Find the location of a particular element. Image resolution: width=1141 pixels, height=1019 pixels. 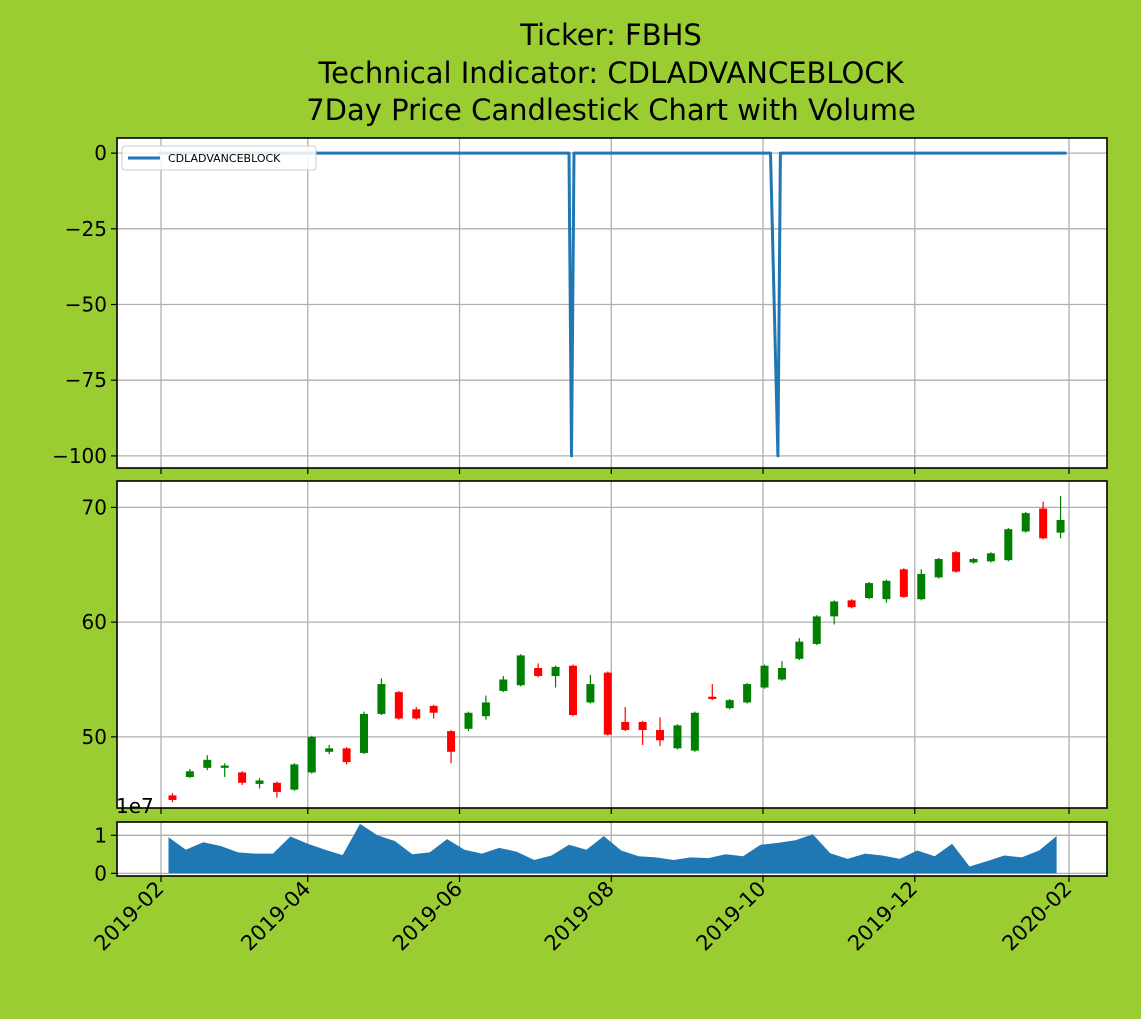

indicator-ytick-label-3: −75 is located at coordinates (86, 380).